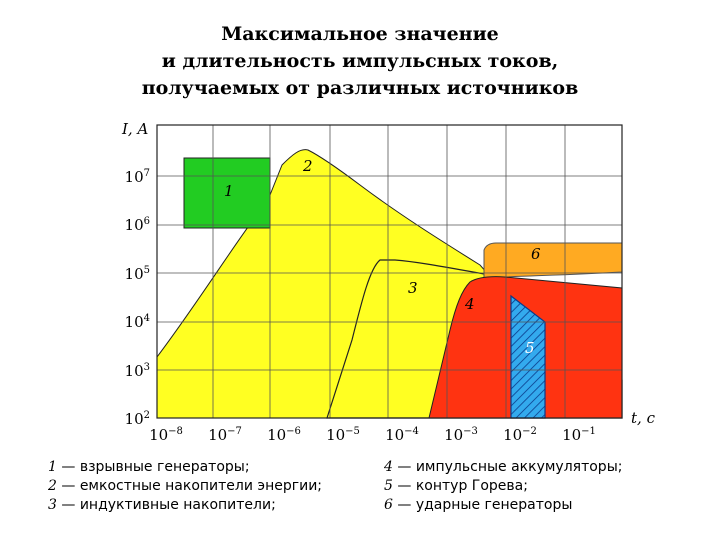  What do you see at coordinates (166, 435) in the screenshot?
I see `x-tick-1e-8: 10⁻⁸` at bounding box center [166, 435].